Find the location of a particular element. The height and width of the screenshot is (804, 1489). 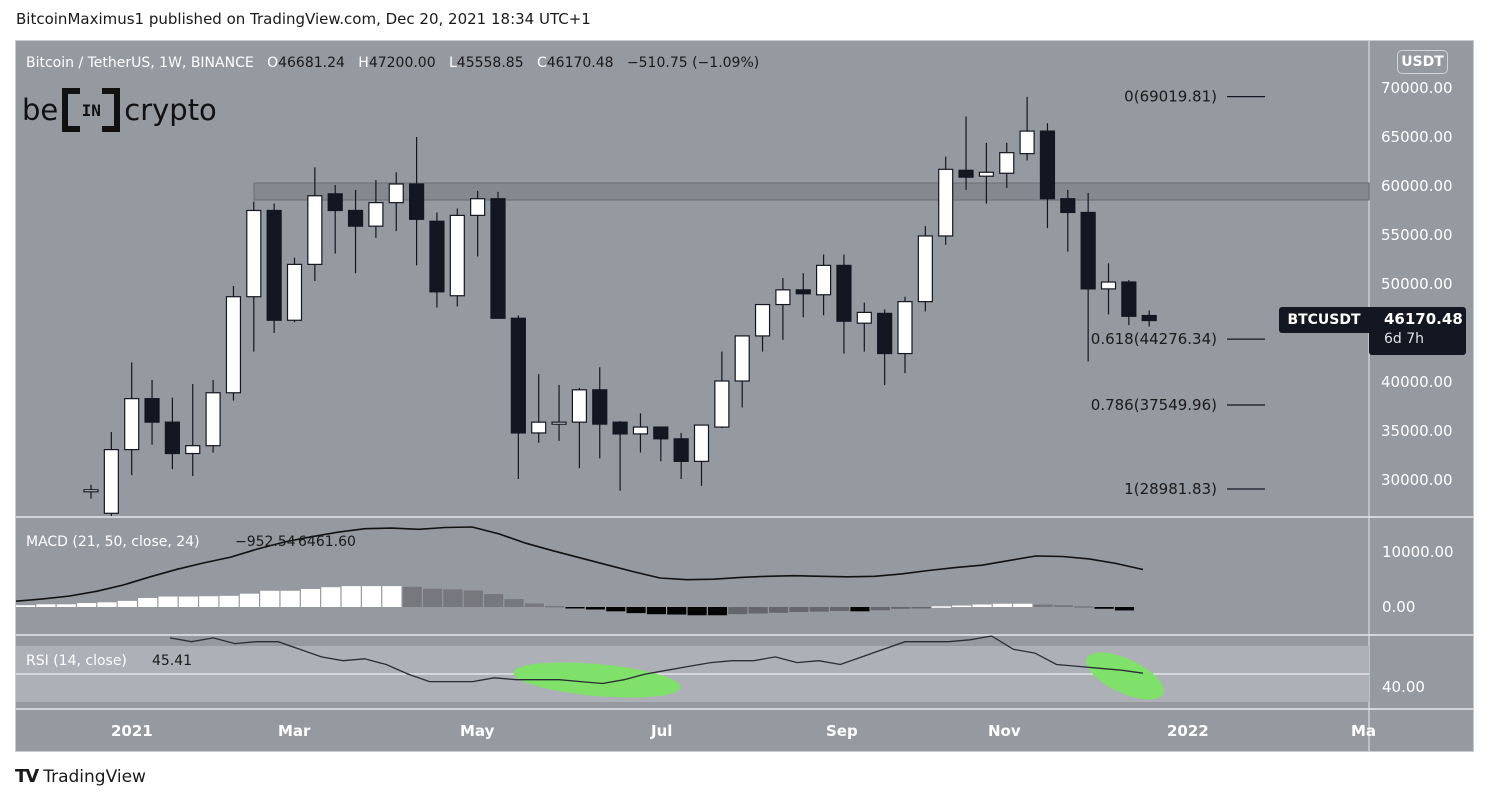

macd-hist-value: −952.54 is located at coordinates (265, 542).